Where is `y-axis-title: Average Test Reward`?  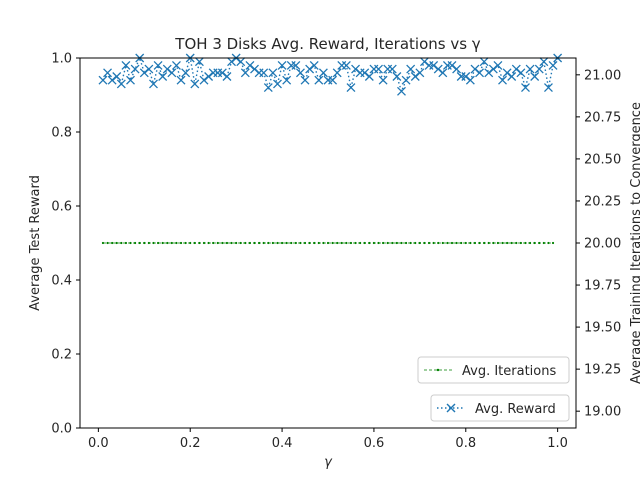
y-axis-title: Average Test Reward is located at coordinates (35, 243).